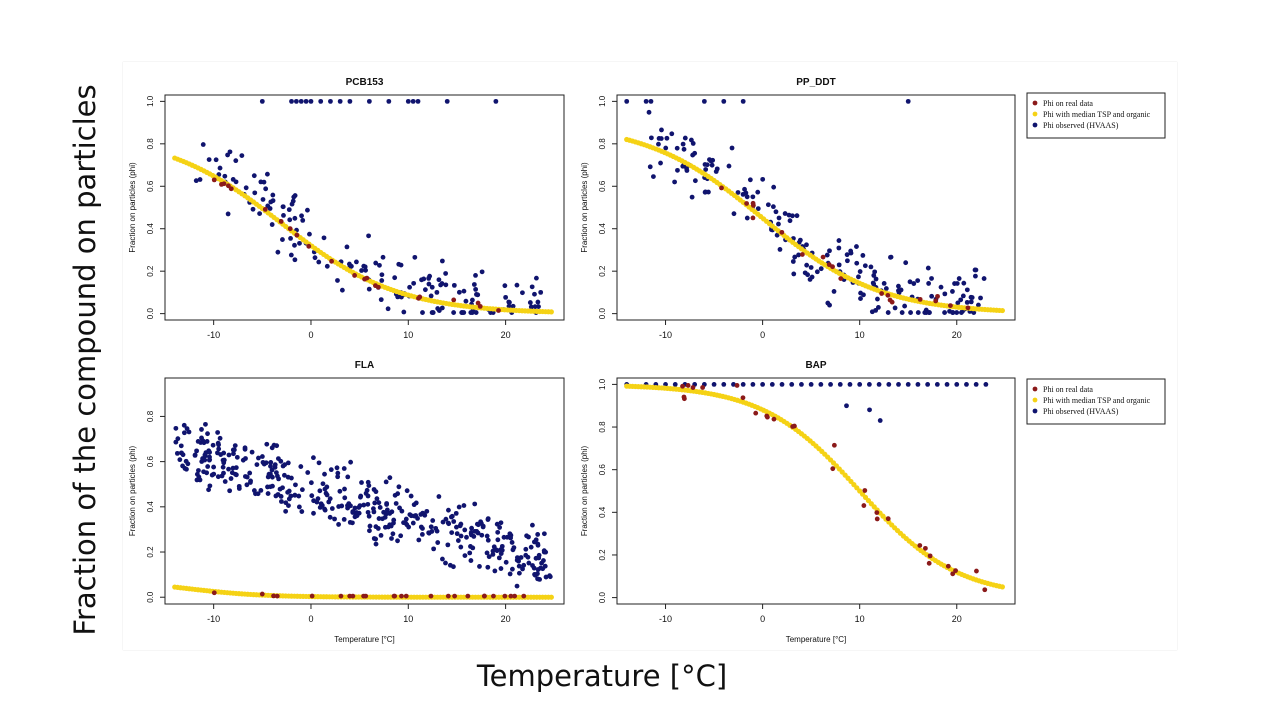  I want to click on legend-marker, so click(1035, 389).